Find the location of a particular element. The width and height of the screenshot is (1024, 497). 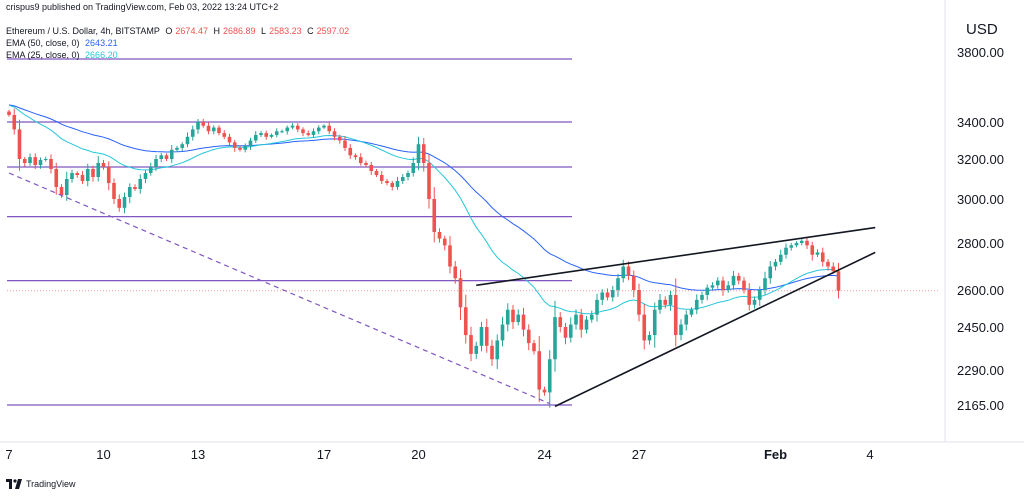

ema25-legend: EMA (25, close, 0) 2666.20 is located at coordinates (63, 55).